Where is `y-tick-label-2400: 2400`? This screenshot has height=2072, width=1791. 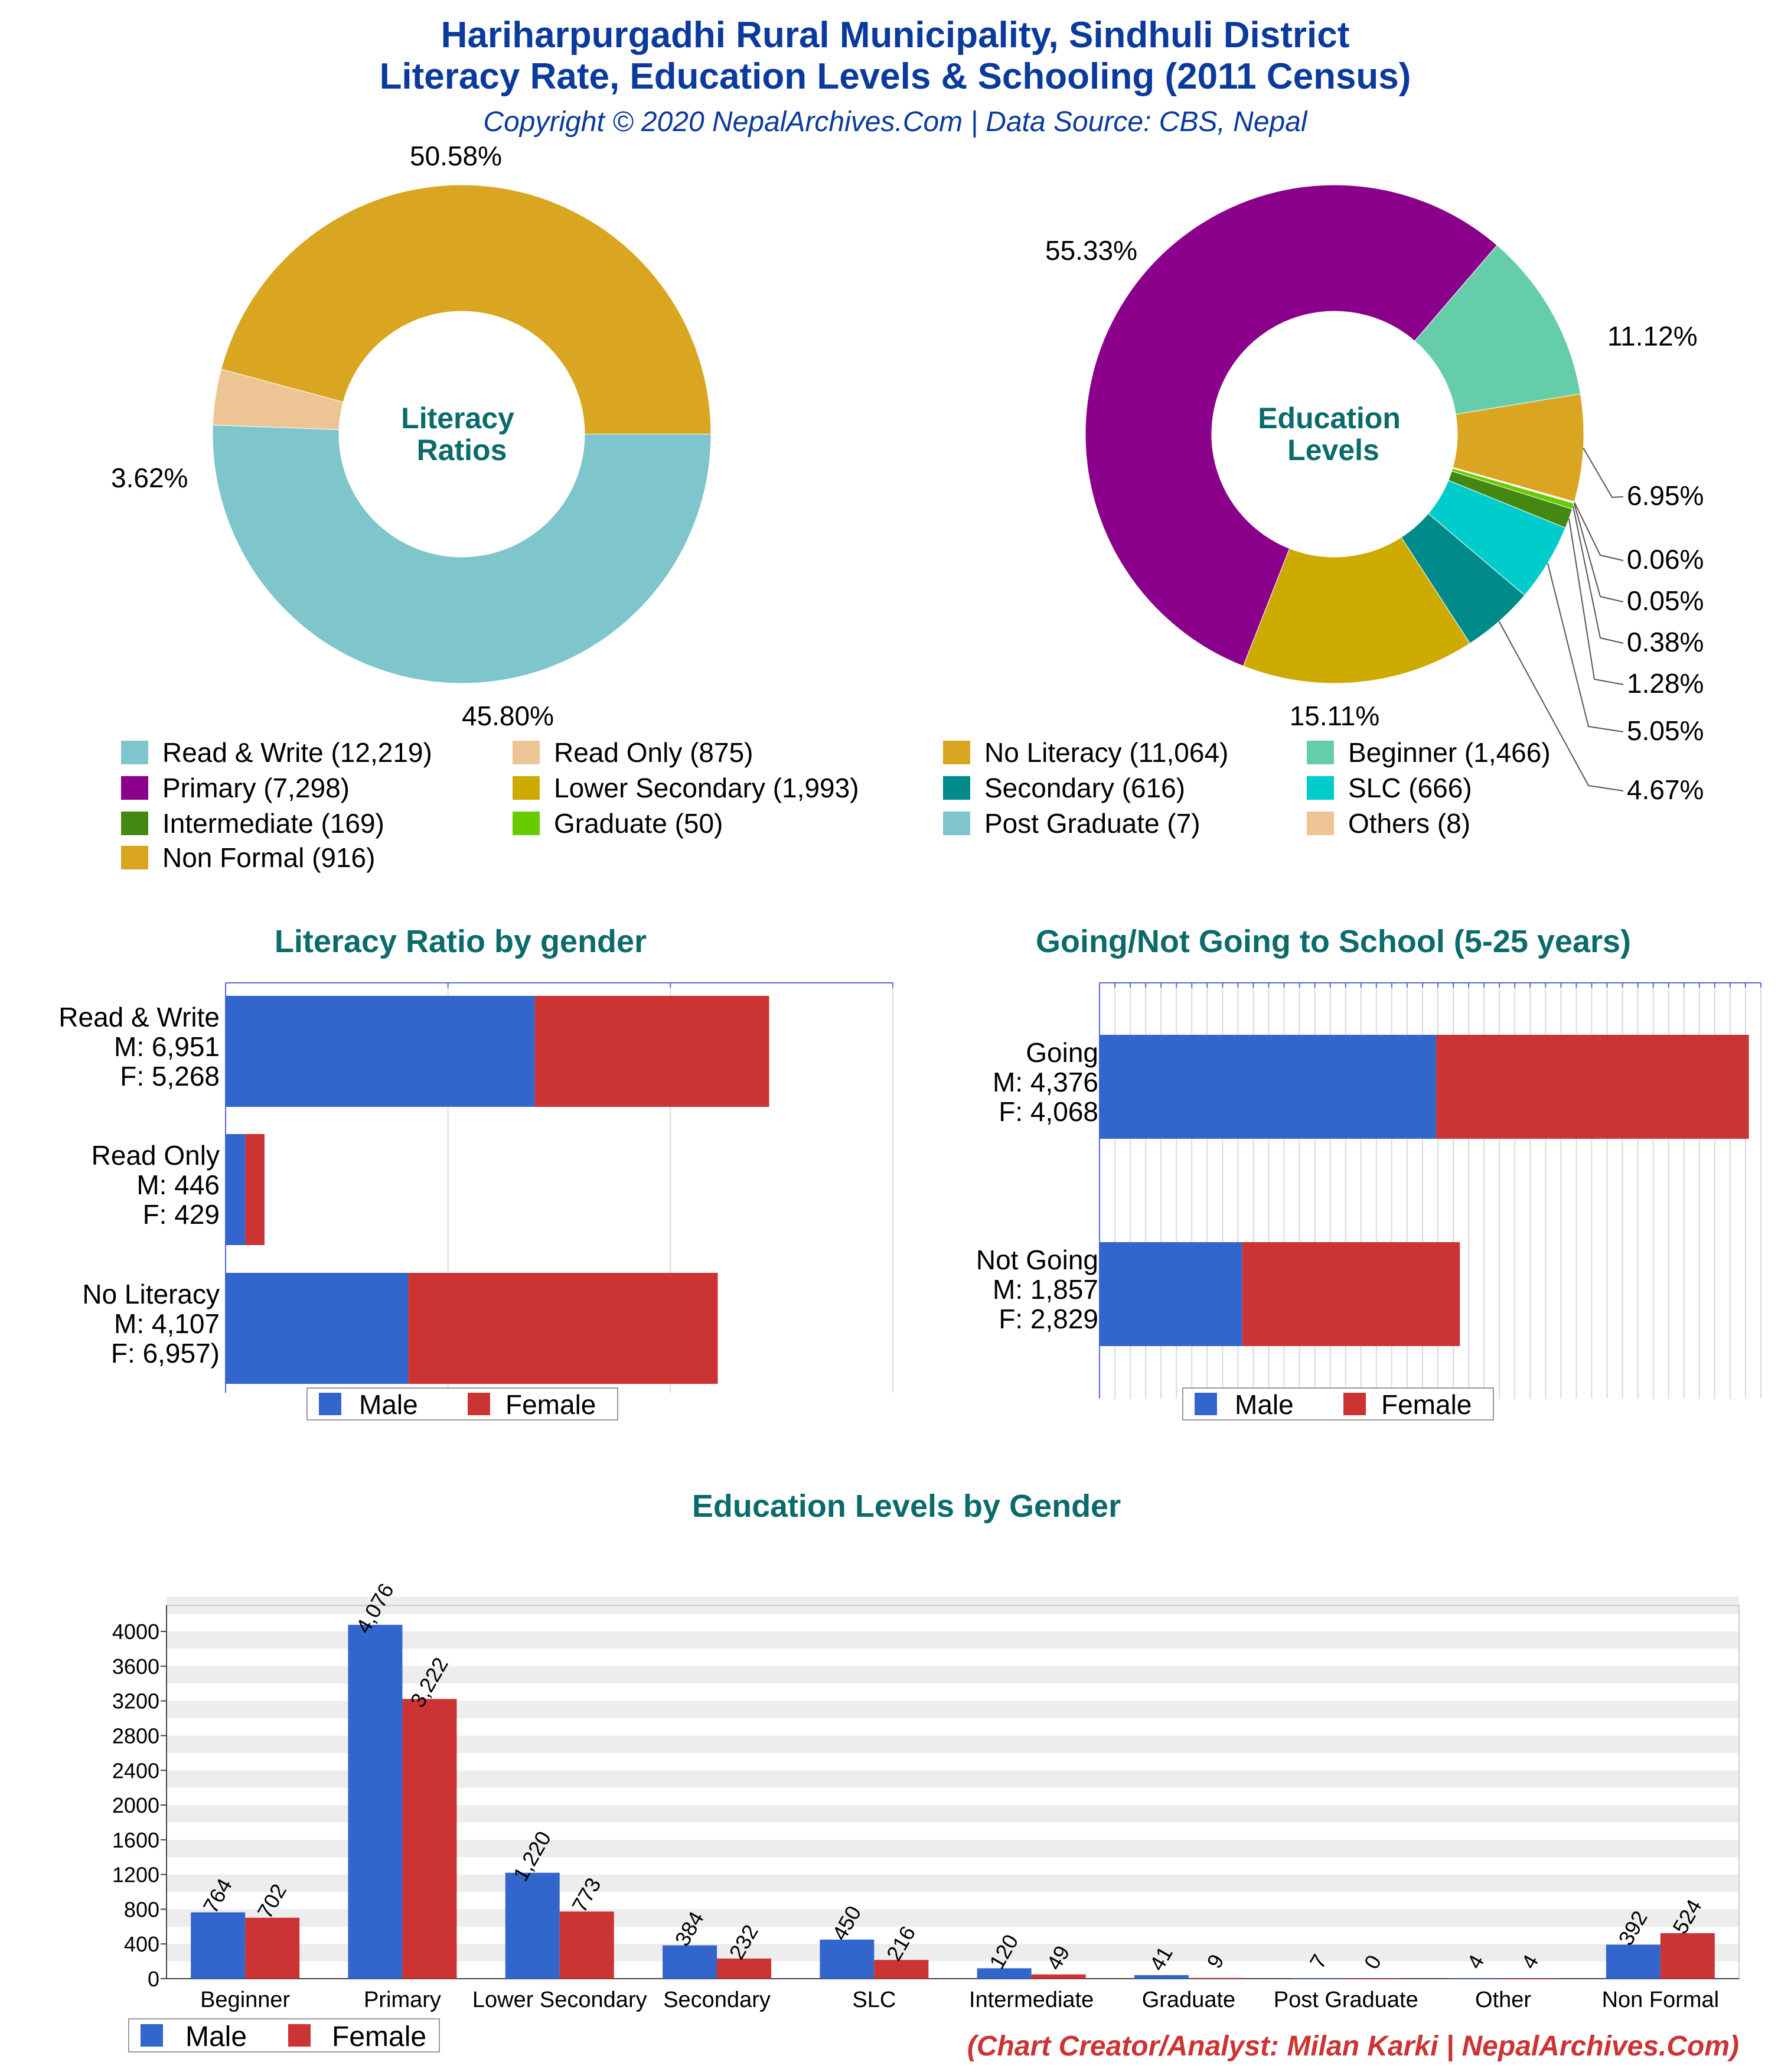
y-tick-label-2400: 2400 is located at coordinates (135, 1770).